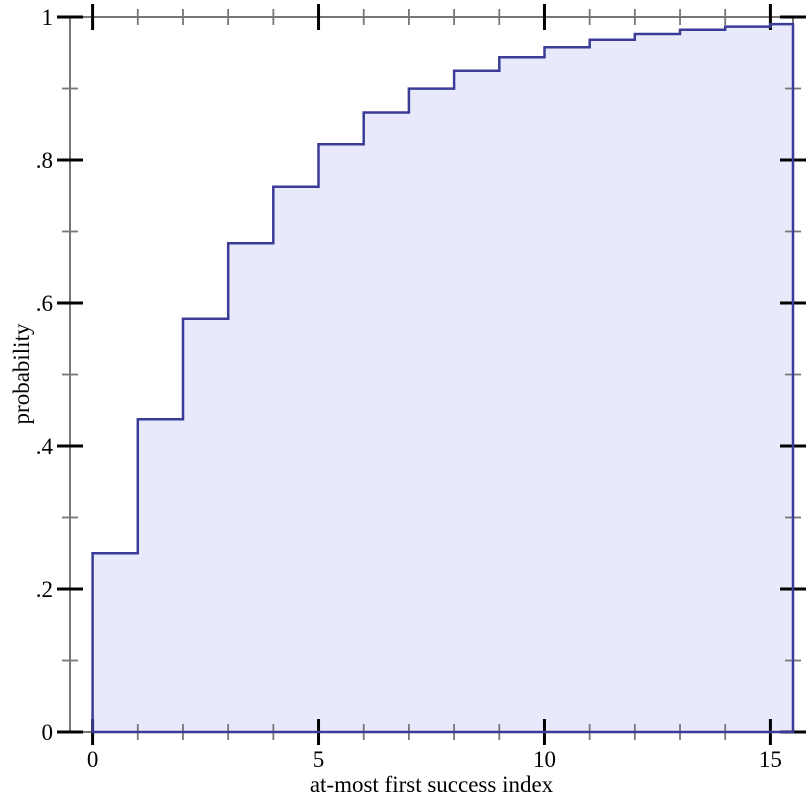 Image resolution: width=812 pixels, height=812 pixels. What do you see at coordinates (319, 759) in the screenshot?
I see `x-tick-label-5: 5` at bounding box center [319, 759].